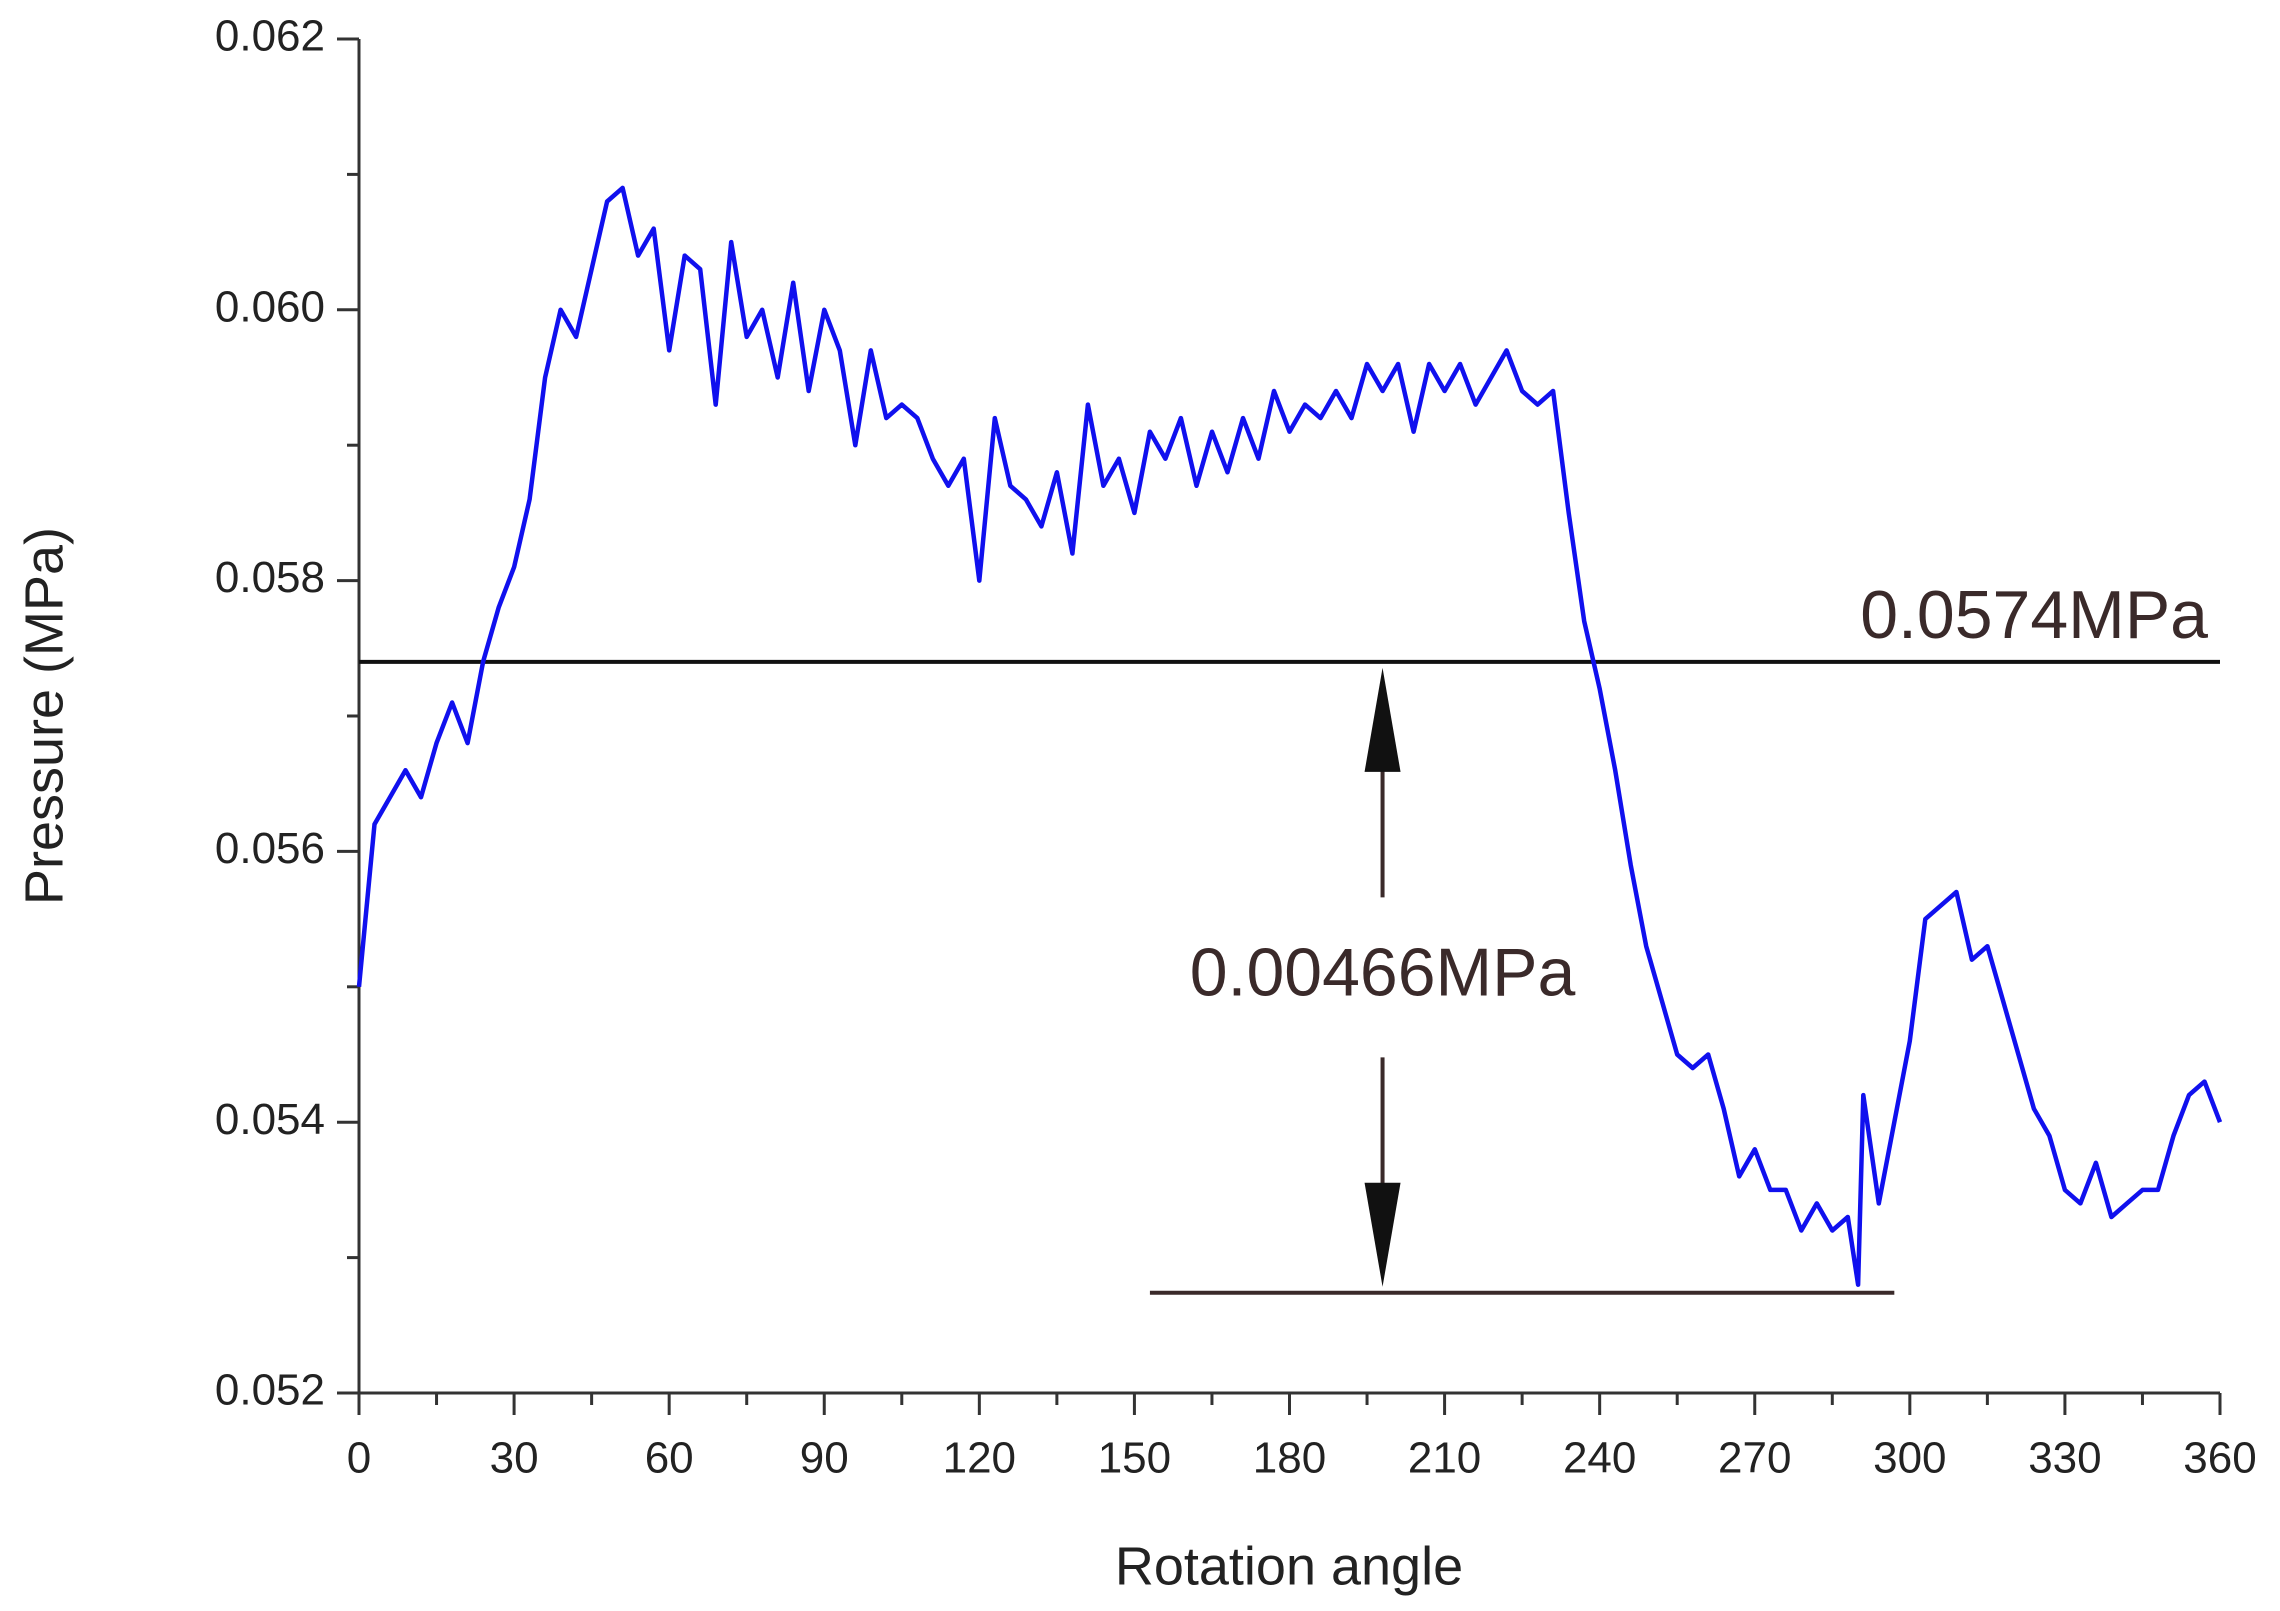  What do you see at coordinates (2034, 615) in the screenshot?
I see `reference-label: 0.0574MPa` at bounding box center [2034, 615].